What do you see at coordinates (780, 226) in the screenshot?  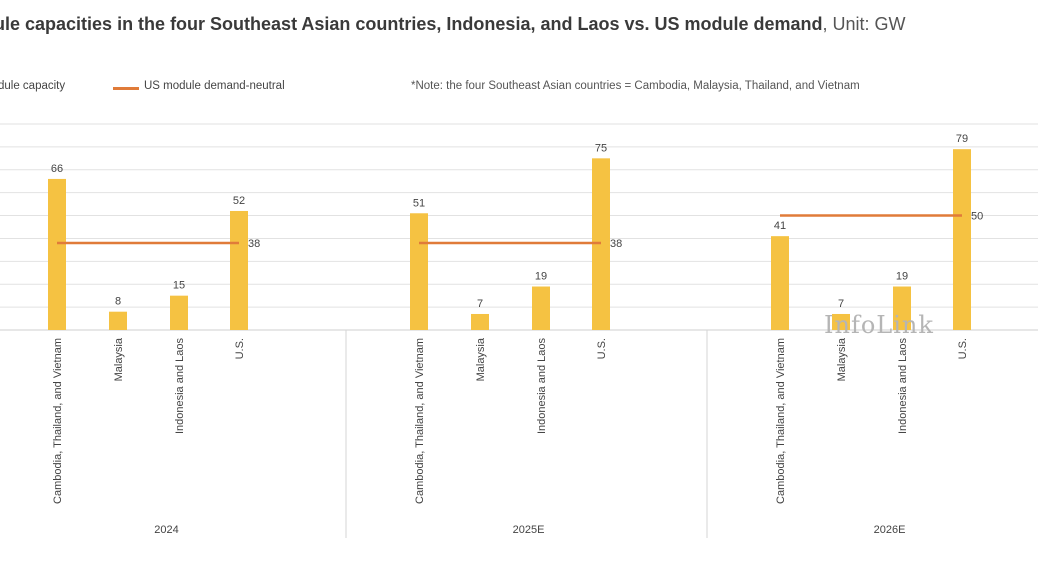 I see `bar-data-label: 41` at bounding box center [780, 226].